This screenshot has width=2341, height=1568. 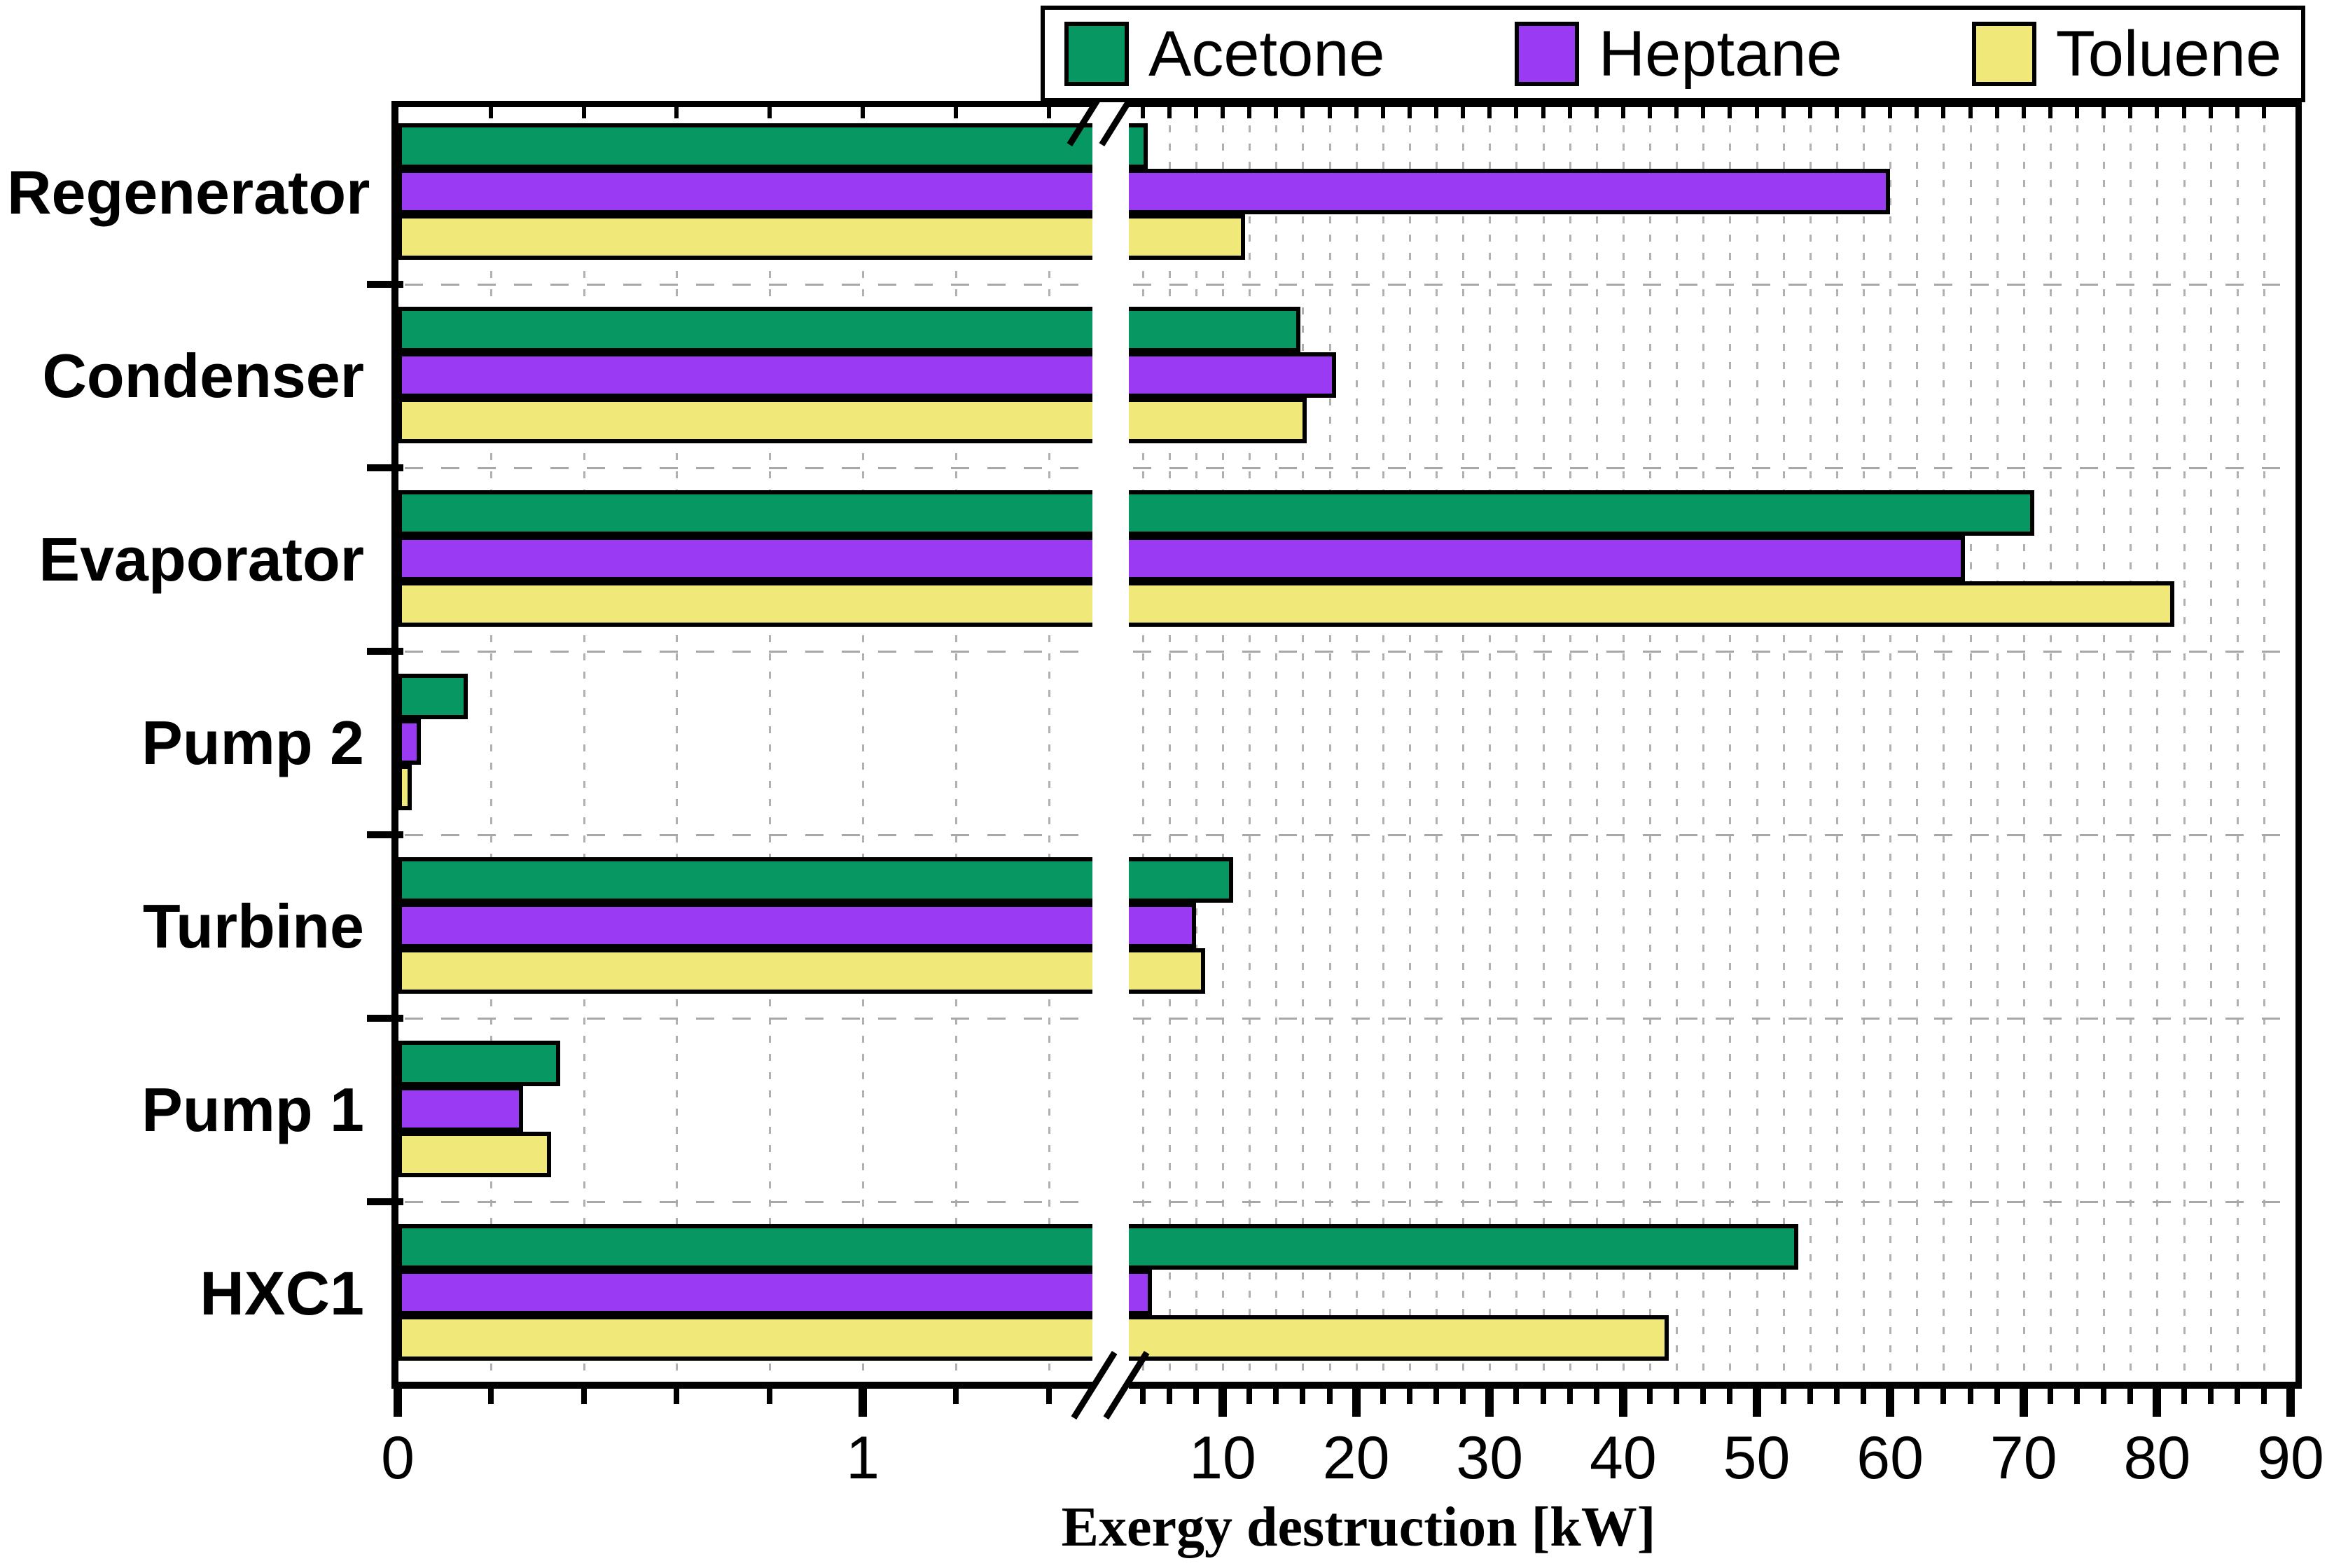 What do you see at coordinates (1358, 1527) in the screenshot?
I see `x-axis-title: Exergy destruction [kW]` at bounding box center [1358, 1527].